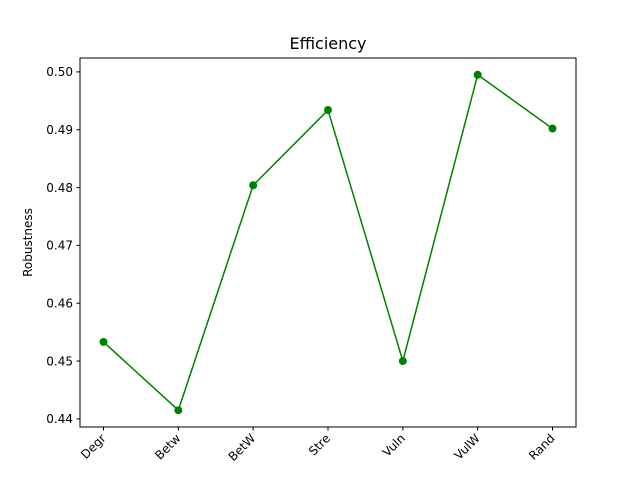  I want to click on x-tick-label: Stre, so click(319, 444).